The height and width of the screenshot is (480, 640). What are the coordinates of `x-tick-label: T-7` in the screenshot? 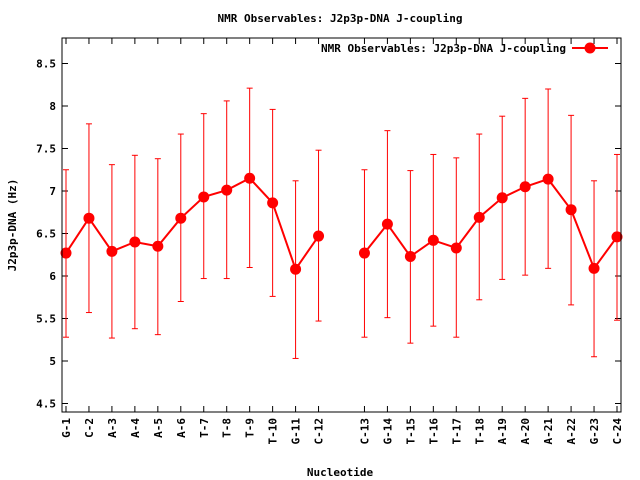 It's located at (204, 428).